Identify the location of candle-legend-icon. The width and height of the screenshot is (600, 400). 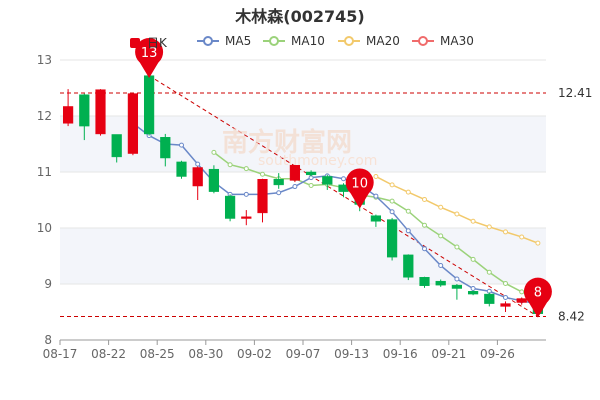
(135, 42).